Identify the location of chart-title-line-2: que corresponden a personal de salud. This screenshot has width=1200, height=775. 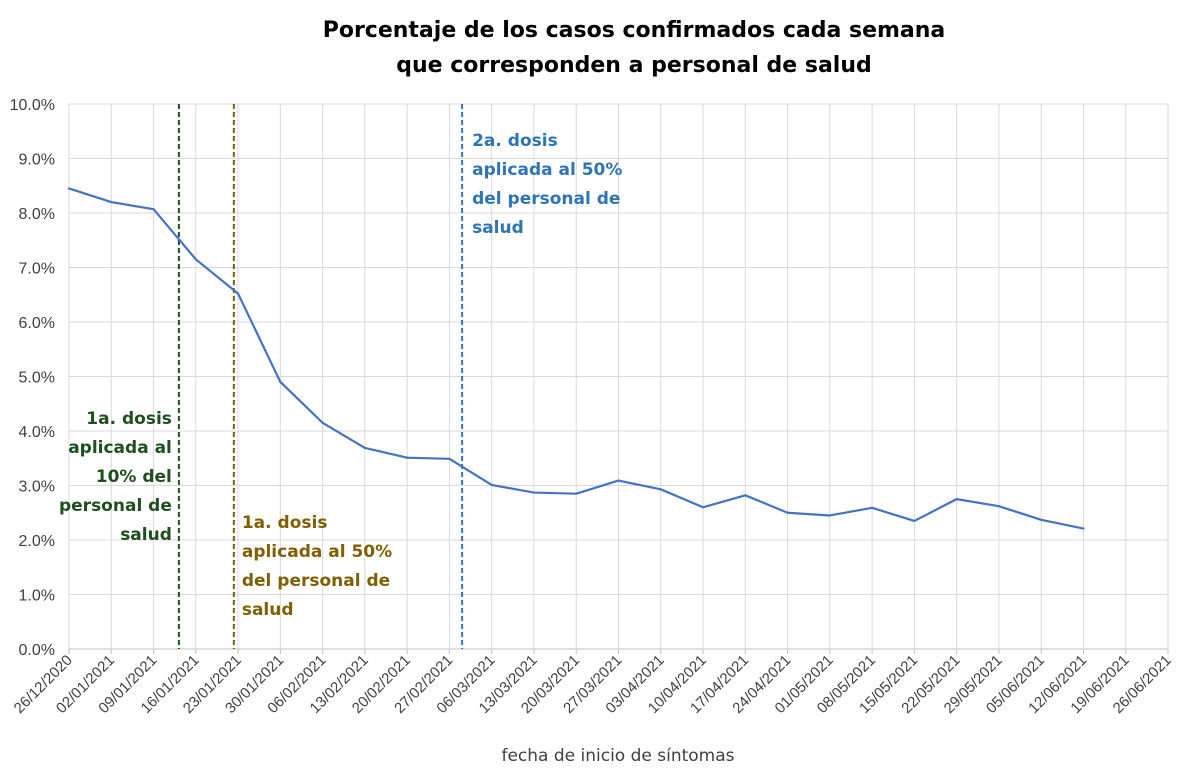
(634, 65).